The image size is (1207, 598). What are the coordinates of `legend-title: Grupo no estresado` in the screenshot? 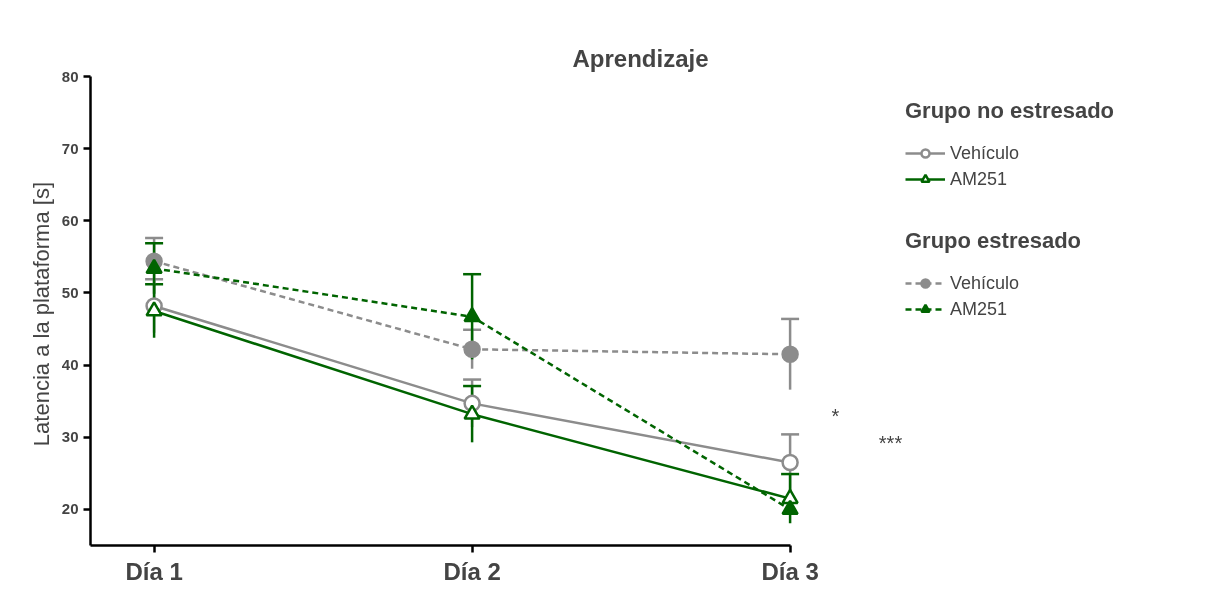 It's located at (1010, 111).